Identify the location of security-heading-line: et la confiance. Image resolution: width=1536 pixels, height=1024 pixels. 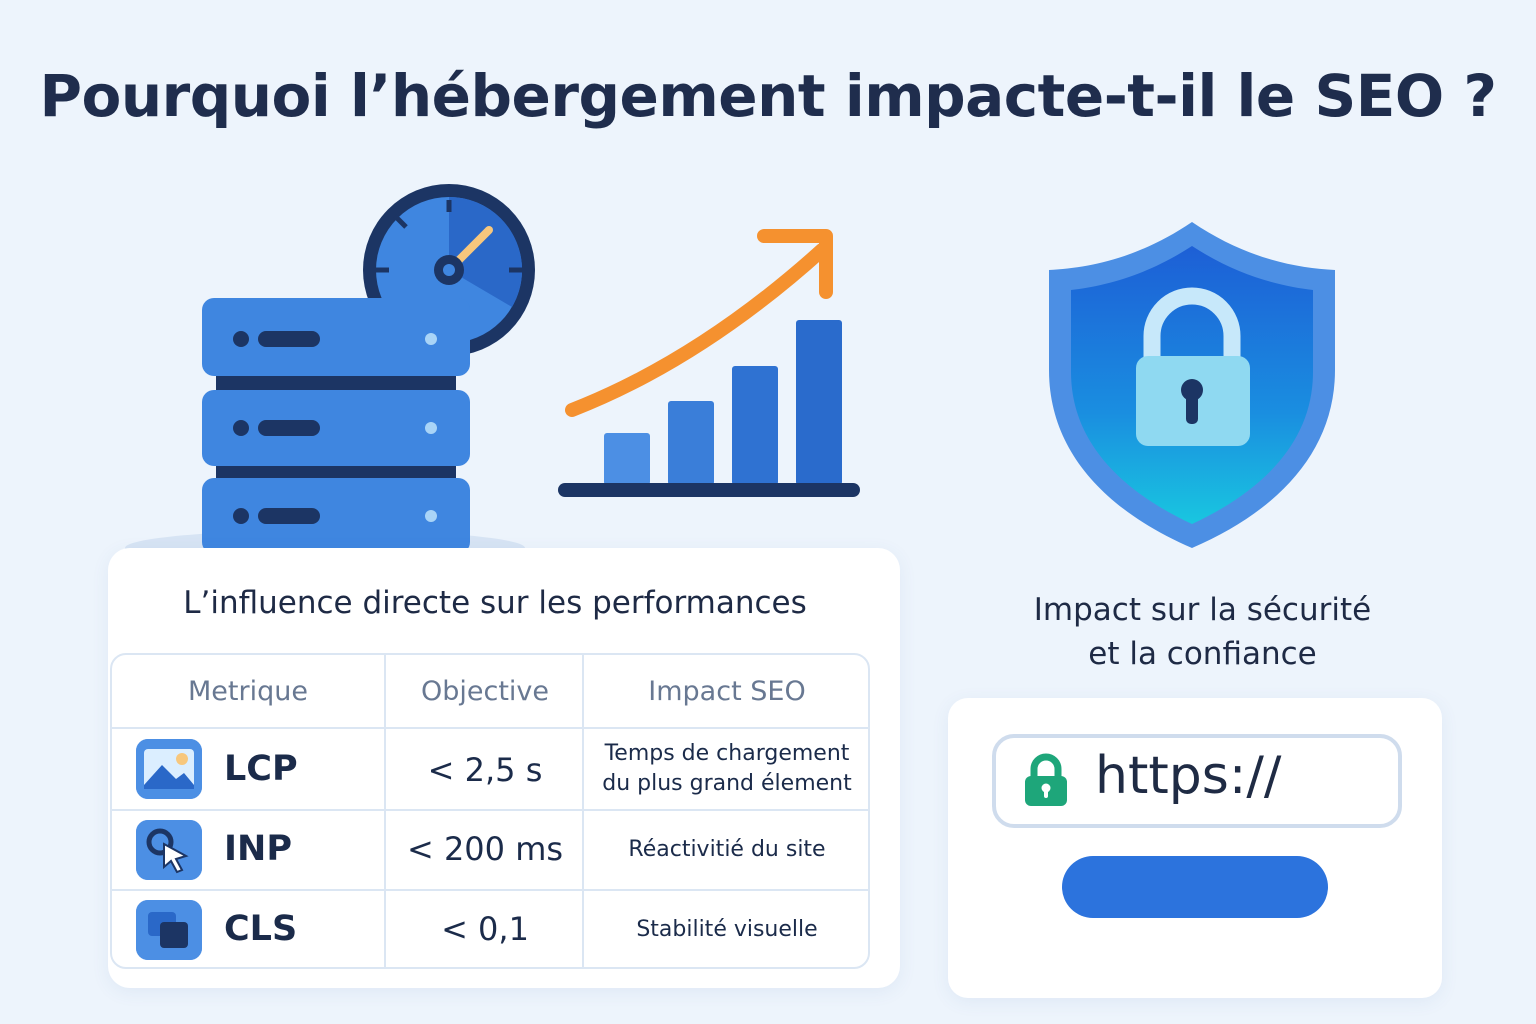
(1202, 654).